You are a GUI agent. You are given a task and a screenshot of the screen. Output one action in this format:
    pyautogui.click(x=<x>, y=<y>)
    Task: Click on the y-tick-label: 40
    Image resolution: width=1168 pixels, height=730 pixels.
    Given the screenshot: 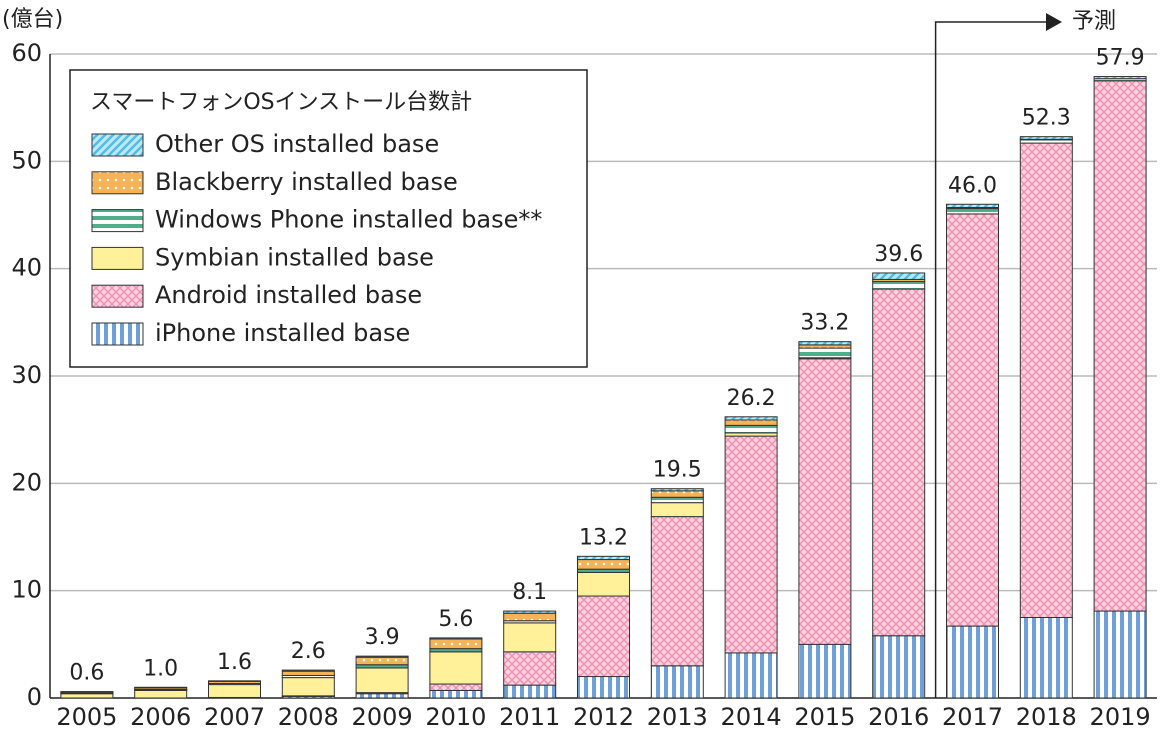 What is the action you would take?
    pyautogui.click(x=26, y=268)
    